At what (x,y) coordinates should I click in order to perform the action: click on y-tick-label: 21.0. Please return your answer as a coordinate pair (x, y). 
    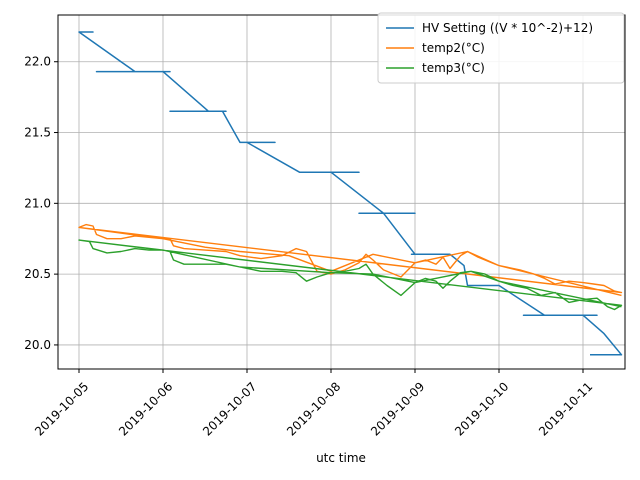
    Looking at the image, I should click on (37, 203).